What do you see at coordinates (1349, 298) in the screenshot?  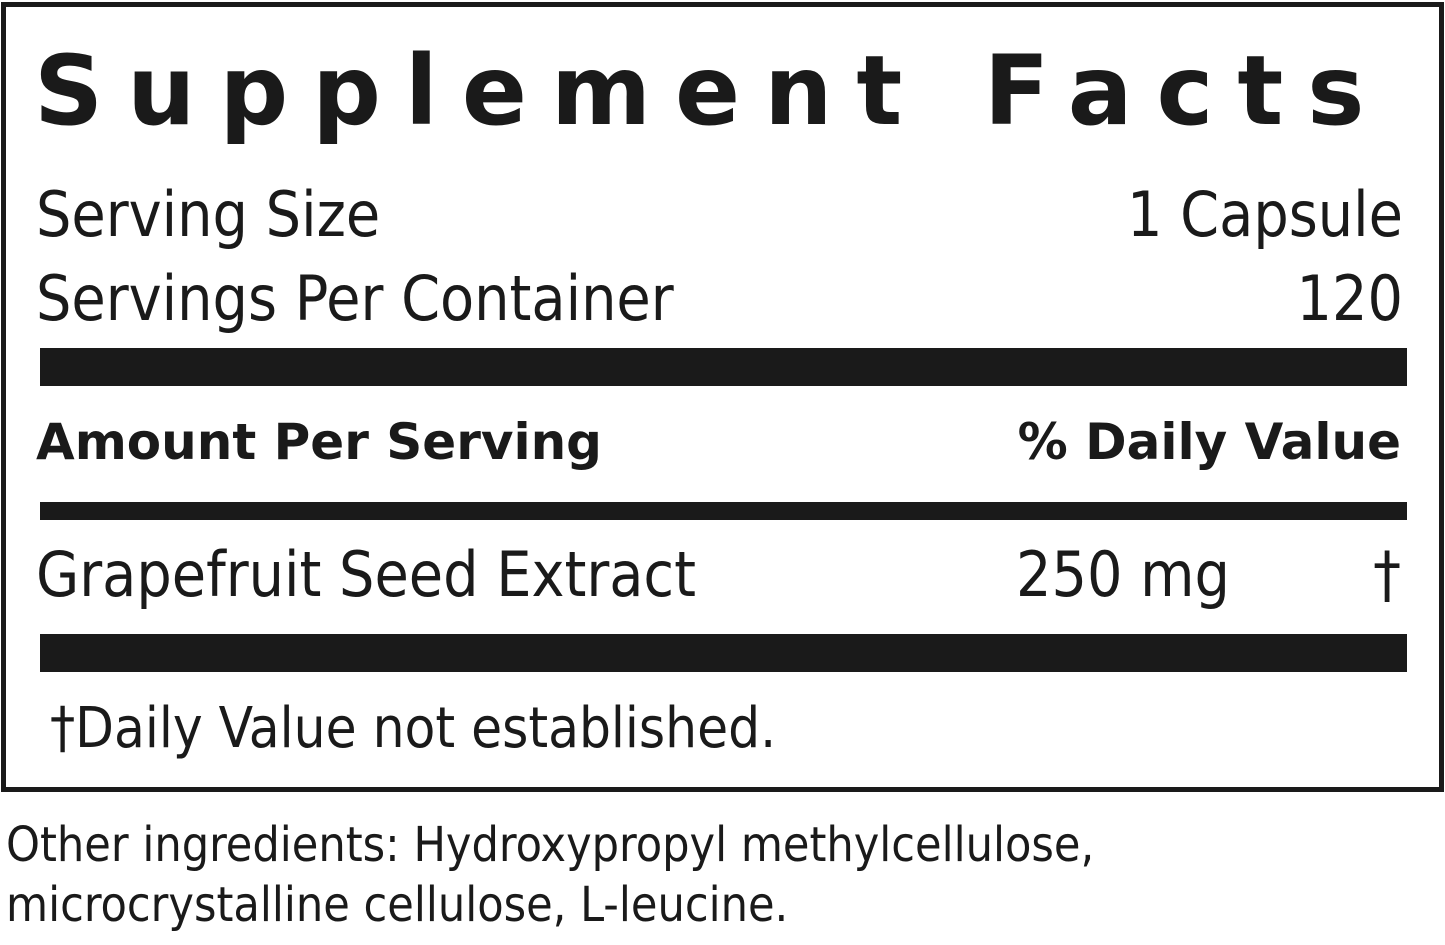 I see `servings-value: 120` at bounding box center [1349, 298].